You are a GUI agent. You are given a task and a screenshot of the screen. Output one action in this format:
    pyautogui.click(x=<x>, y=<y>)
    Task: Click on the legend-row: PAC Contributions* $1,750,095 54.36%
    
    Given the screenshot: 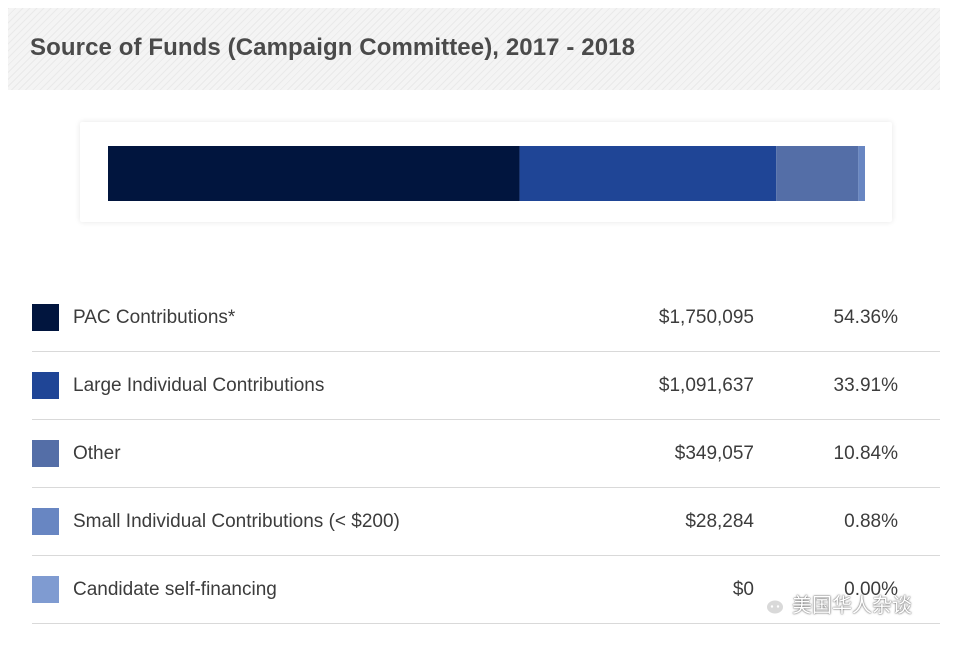 What is the action you would take?
    pyautogui.click(x=486, y=318)
    